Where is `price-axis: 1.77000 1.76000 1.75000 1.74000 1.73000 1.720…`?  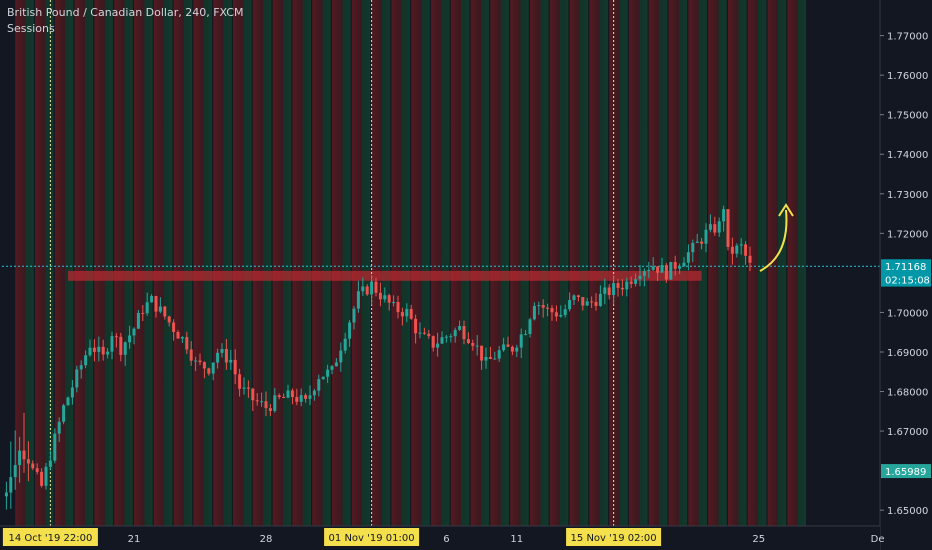
price-axis: 1.77000 1.76000 1.75000 1.74000 1.73000 1.720… is located at coordinates (905, 275).